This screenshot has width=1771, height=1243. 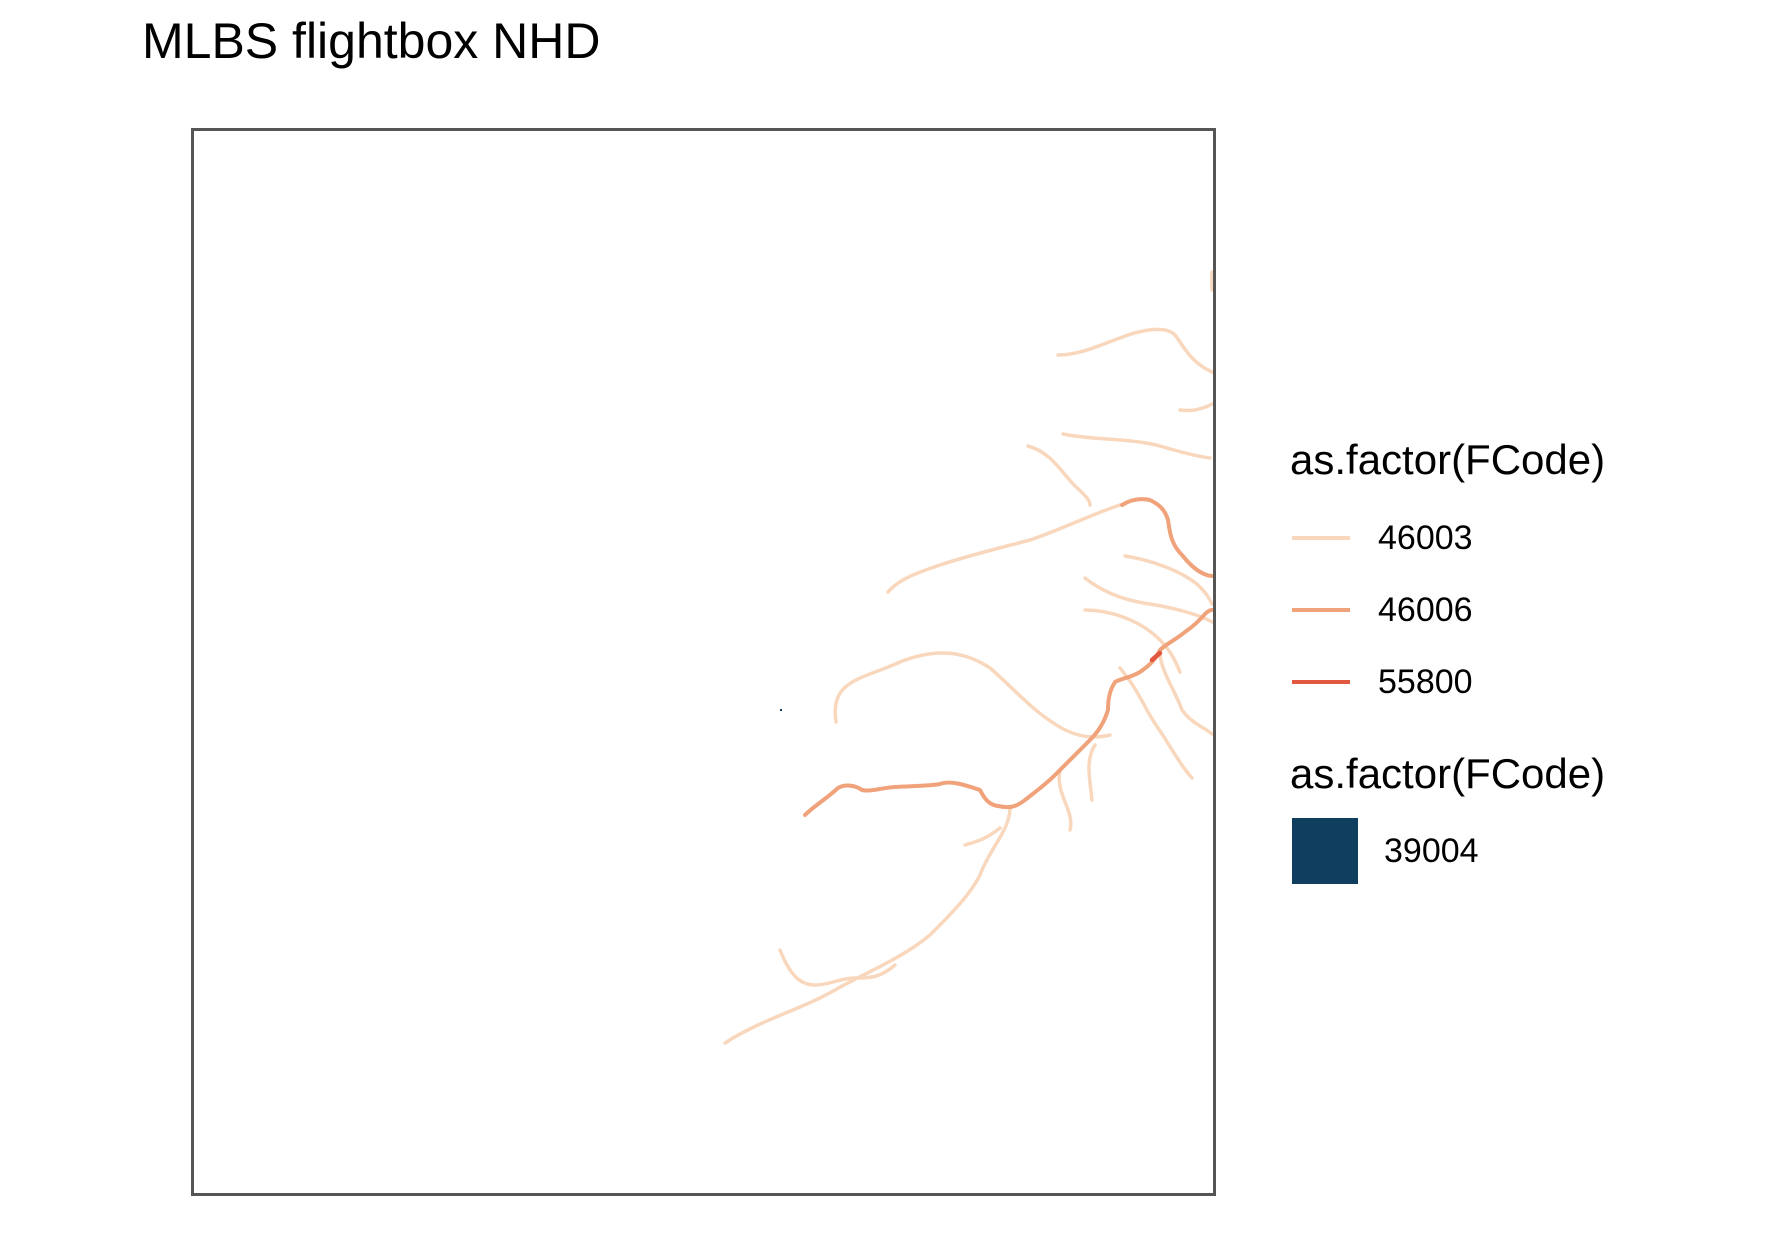 What do you see at coordinates (1425, 609) in the screenshot?
I see `legend-label: 46006` at bounding box center [1425, 609].